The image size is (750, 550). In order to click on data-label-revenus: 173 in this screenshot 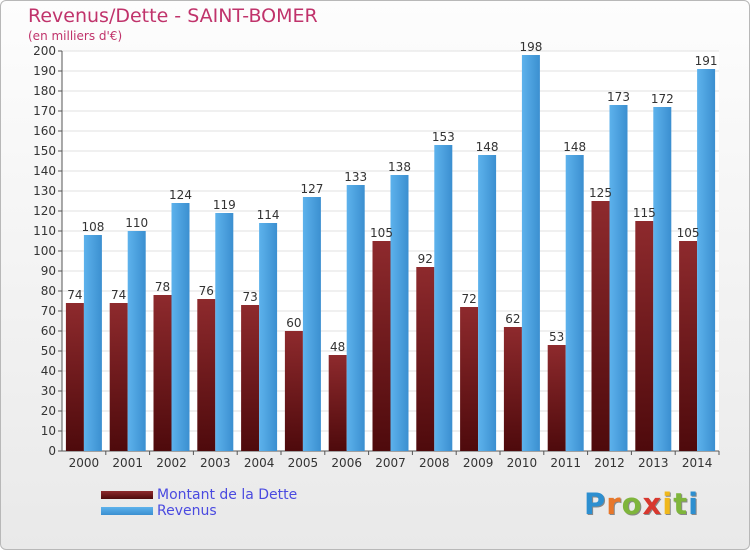, I will do `click(618, 97)`.